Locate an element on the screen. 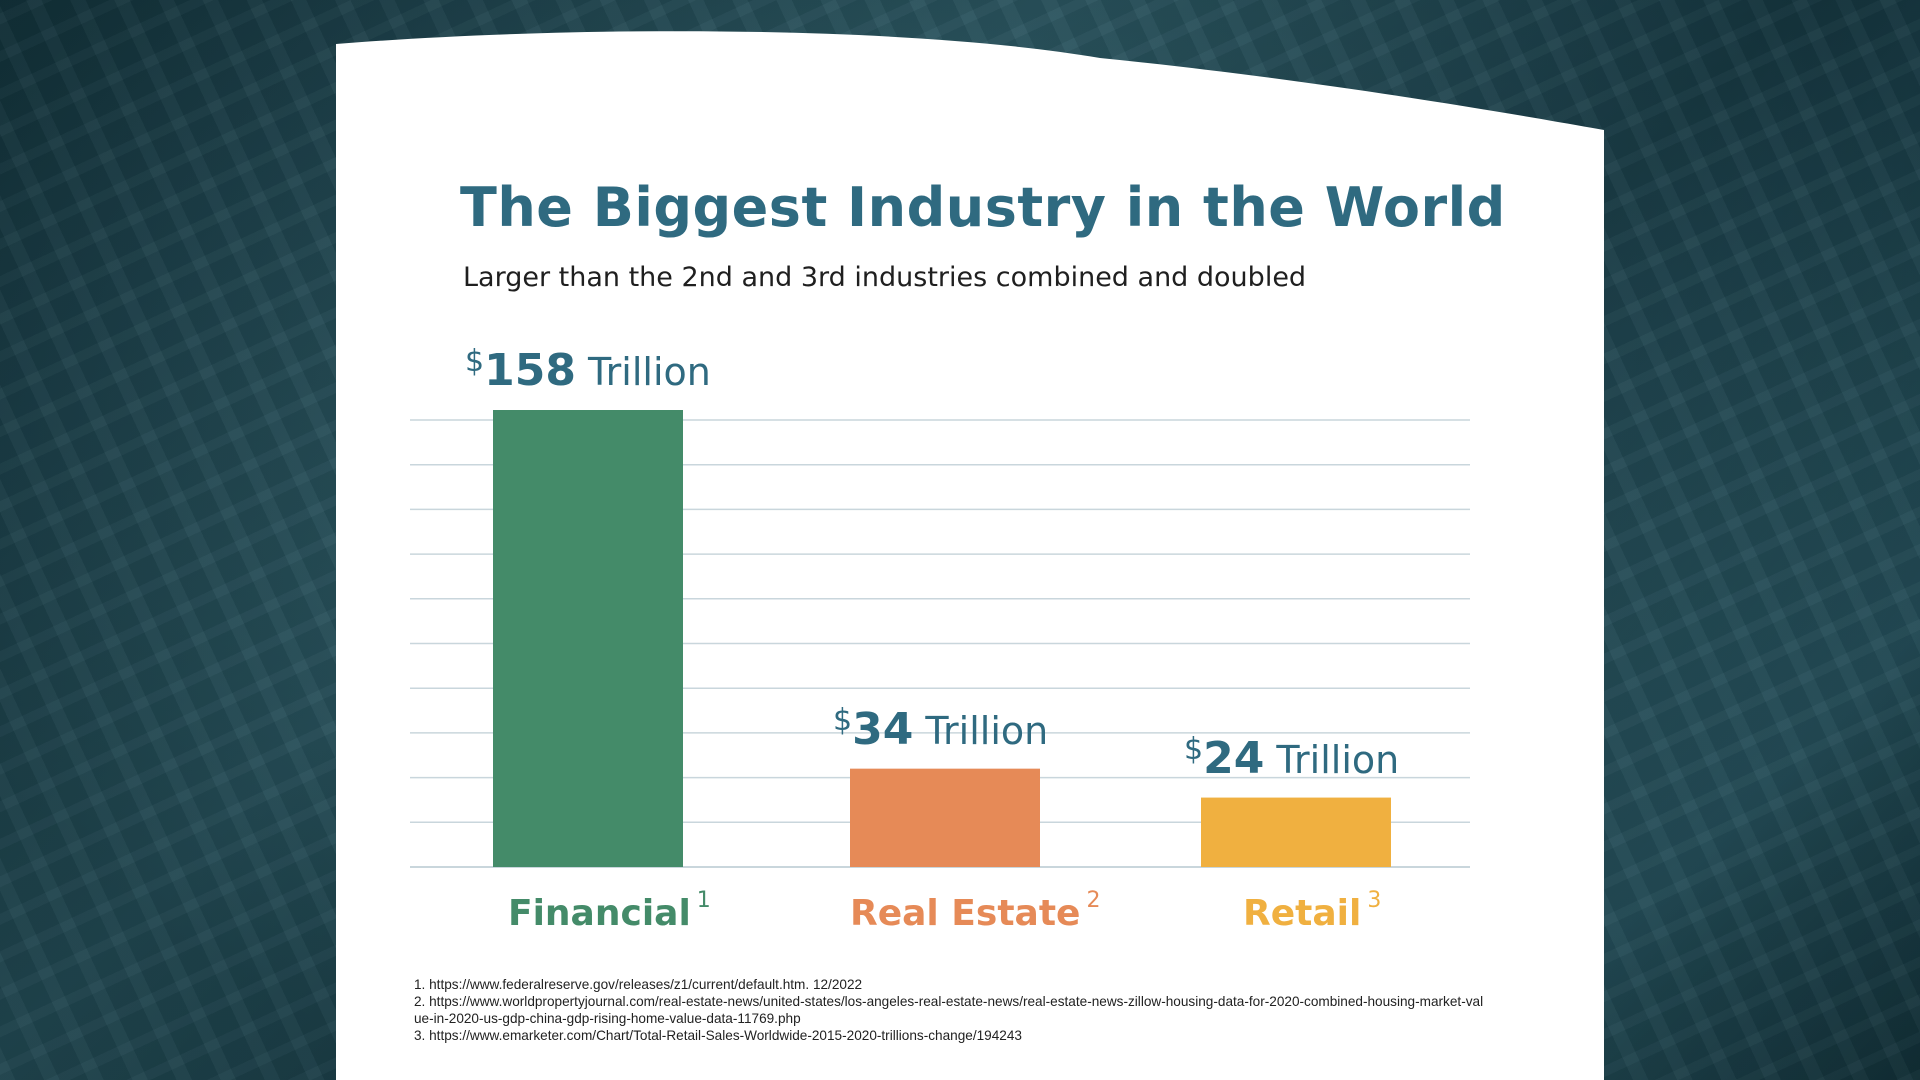 This screenshot has height=1080, width=1920. value-number: 34 is located at coordinates (883, 729).